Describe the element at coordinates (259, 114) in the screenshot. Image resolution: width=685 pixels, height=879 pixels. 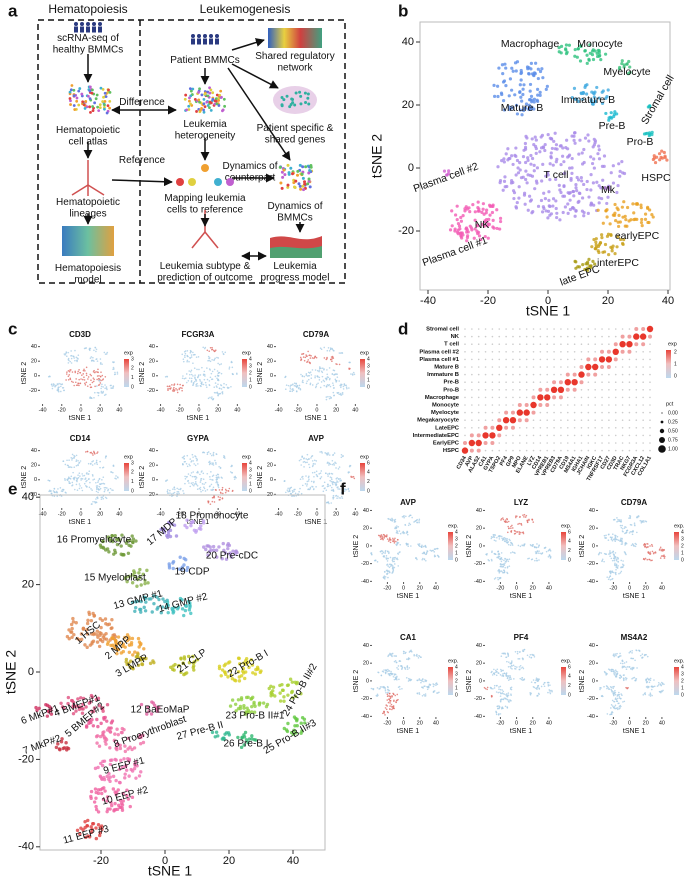
I see `arrow` at that location.